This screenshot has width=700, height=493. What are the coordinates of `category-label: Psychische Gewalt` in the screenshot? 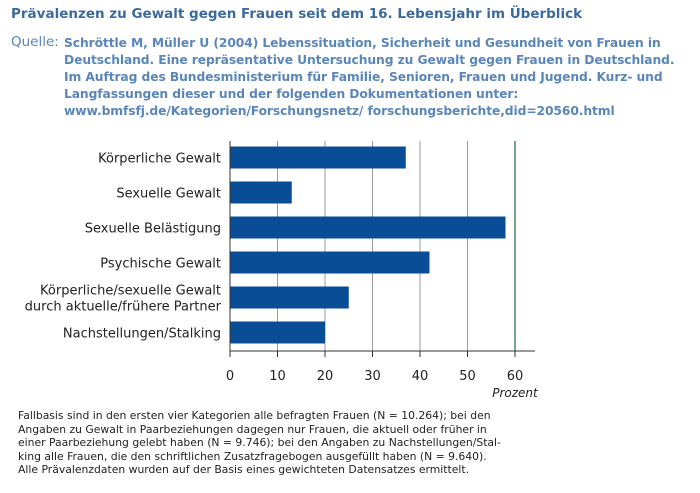 It's located at (160, 264).